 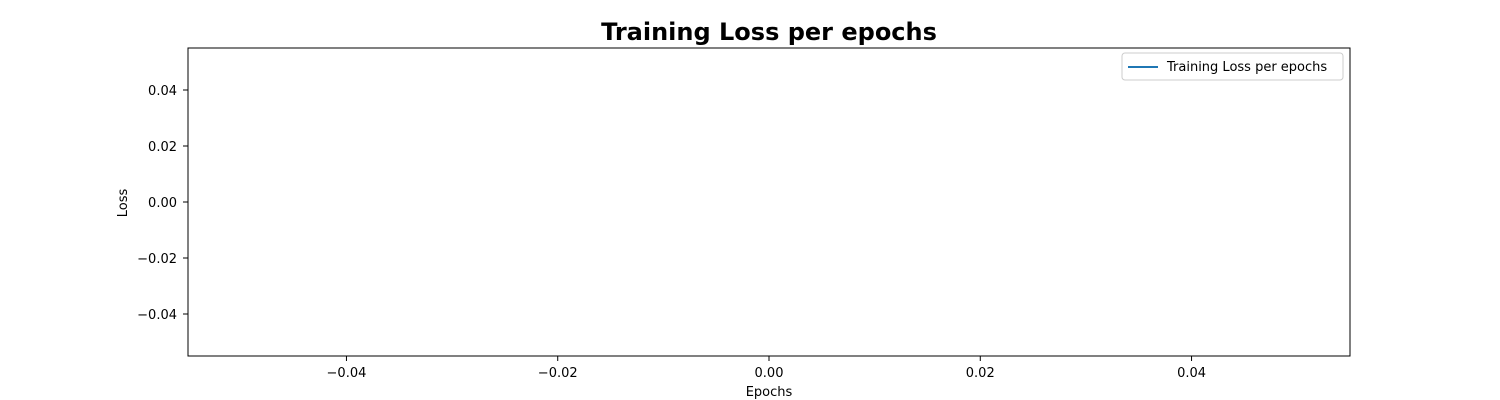 What do you see at coordinates (123, 203) in the screenshot?
I see `y-axis-label: Loss` at bounding box center [123, 203].